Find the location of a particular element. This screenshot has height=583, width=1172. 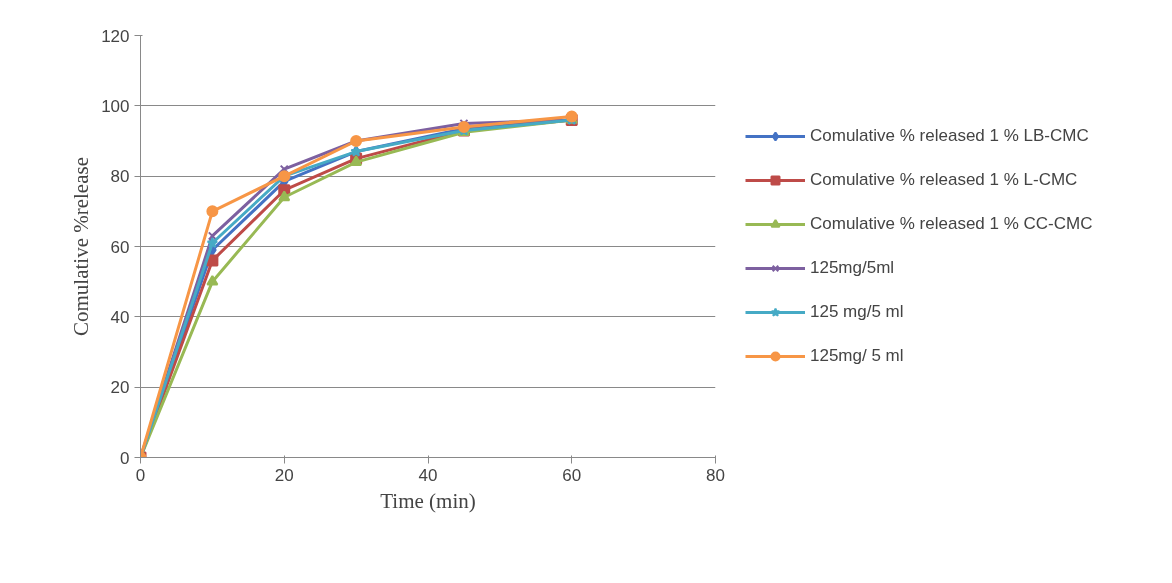

legend-label: Comulative % released 1 % CC-CMC is located at coordinates (951, 224).